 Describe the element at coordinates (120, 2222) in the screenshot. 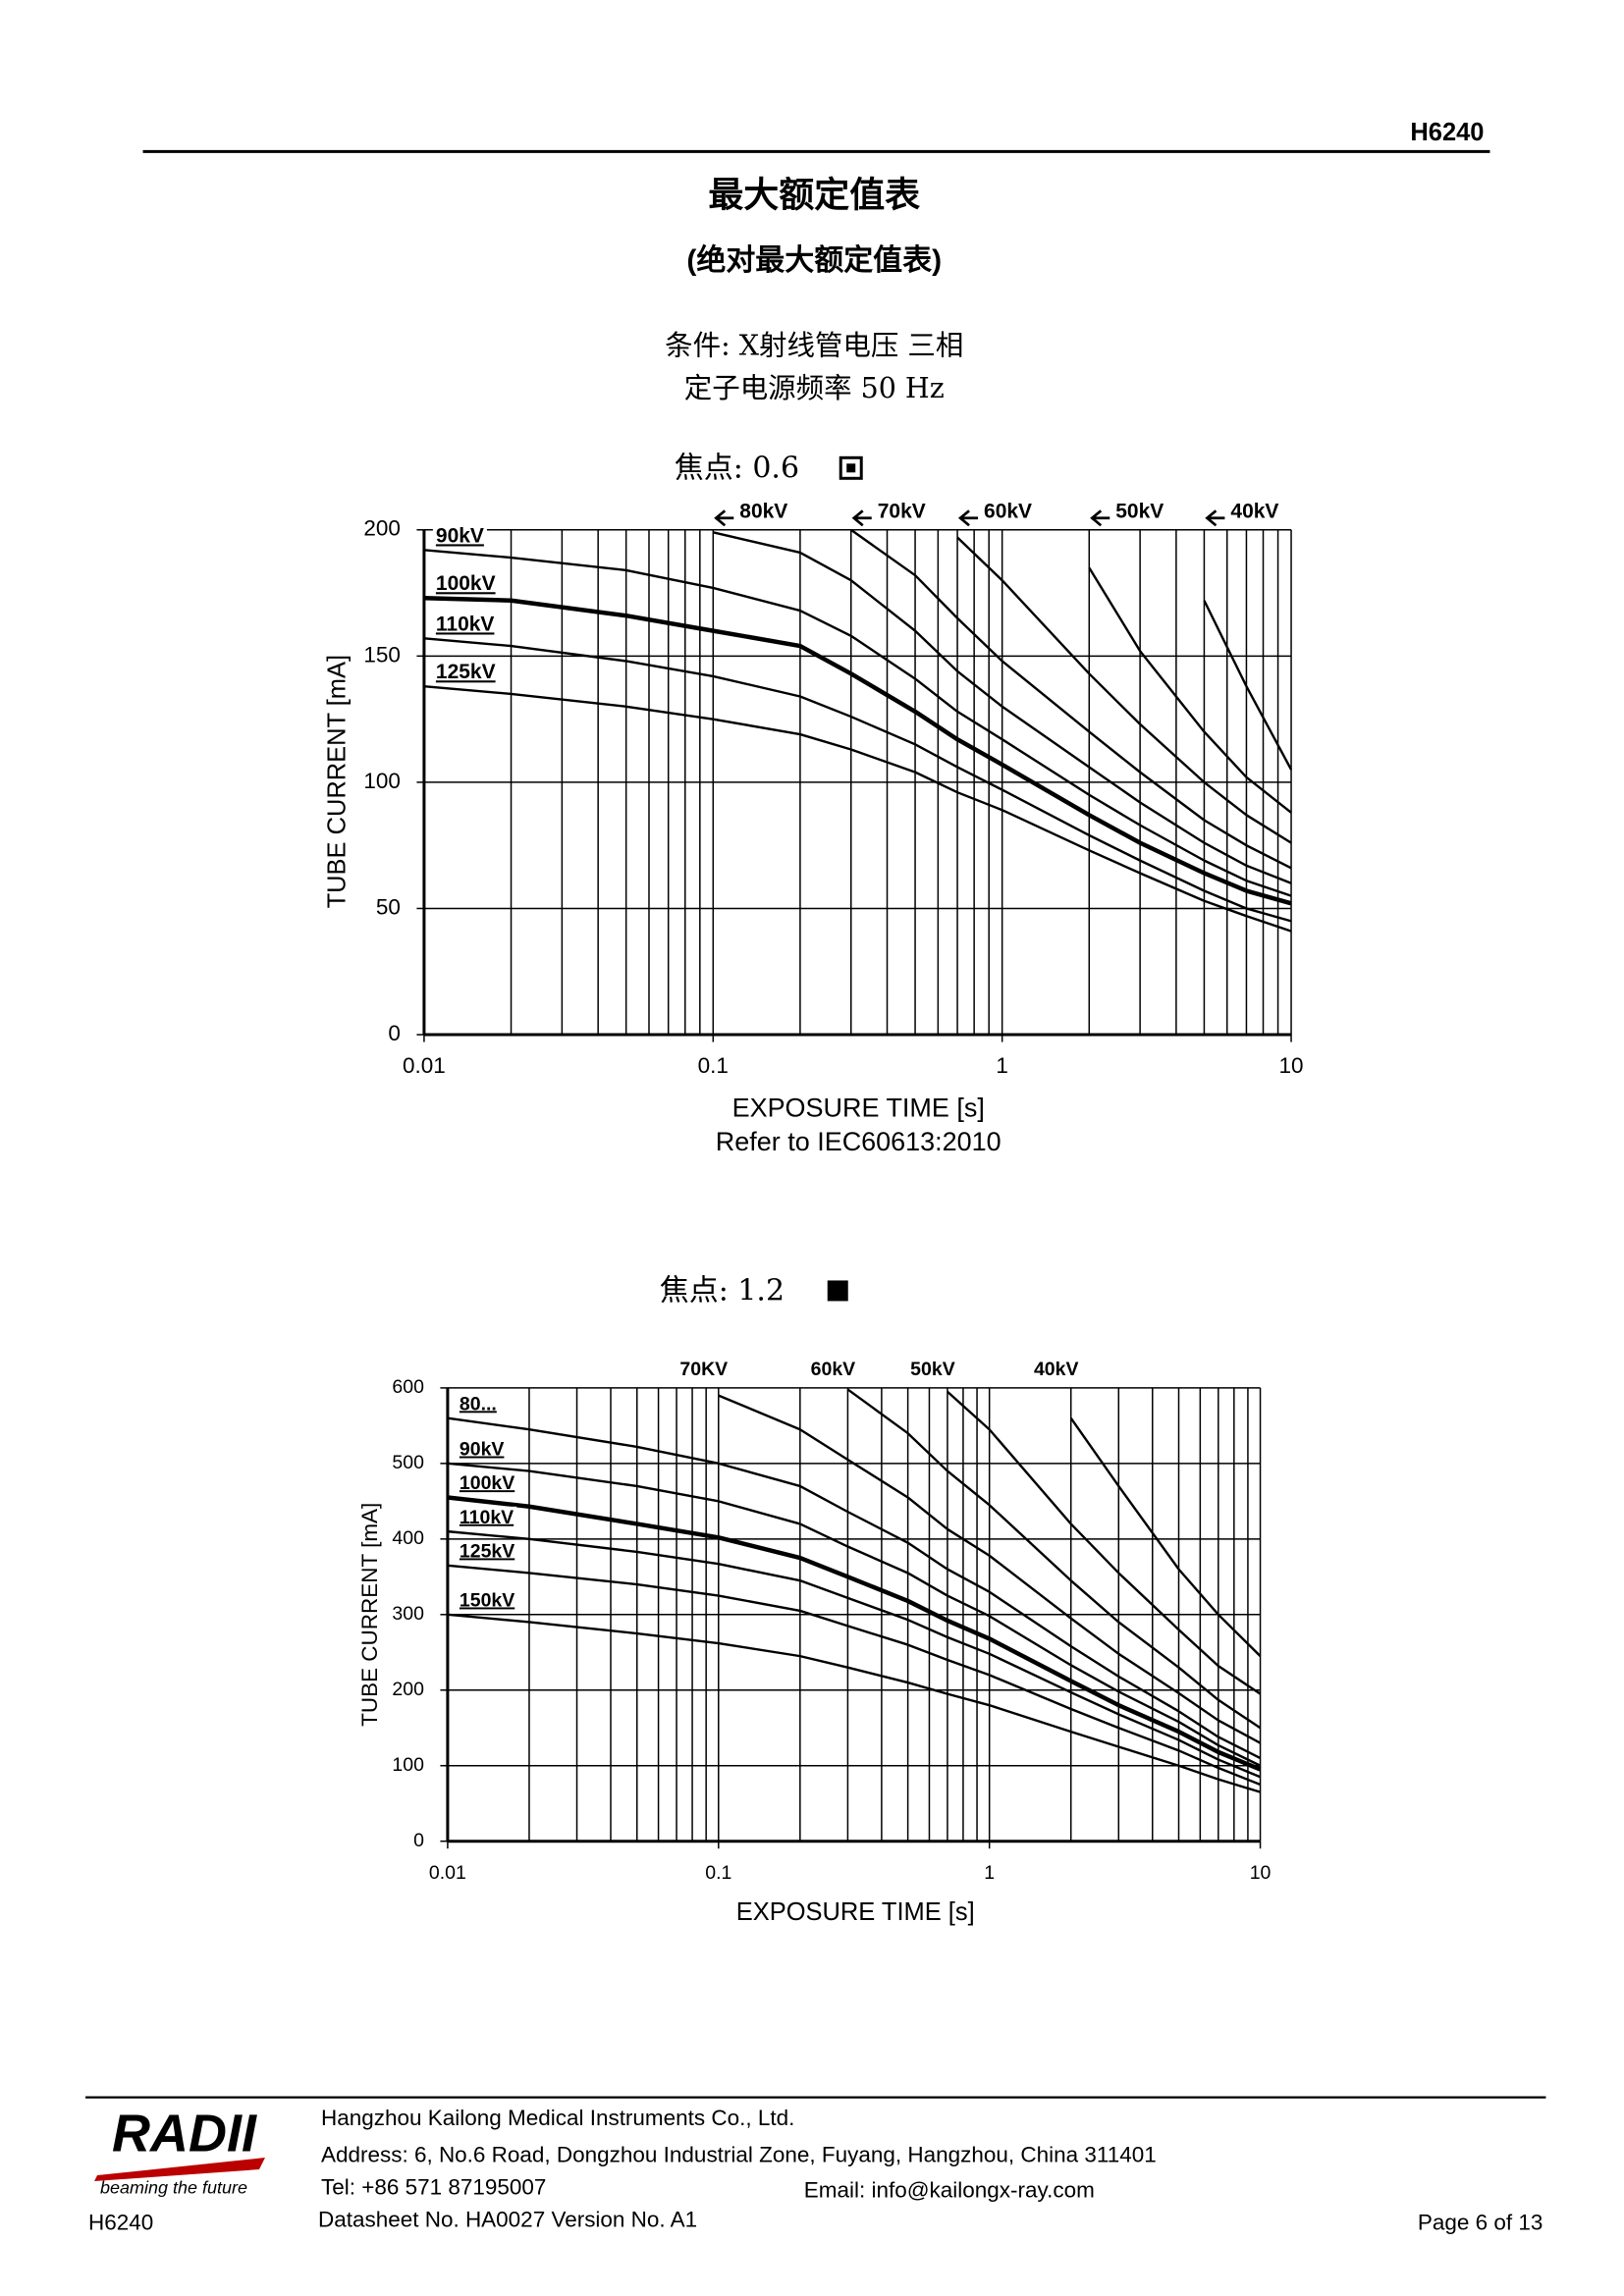

I see `footer-code: H6240` at that location.